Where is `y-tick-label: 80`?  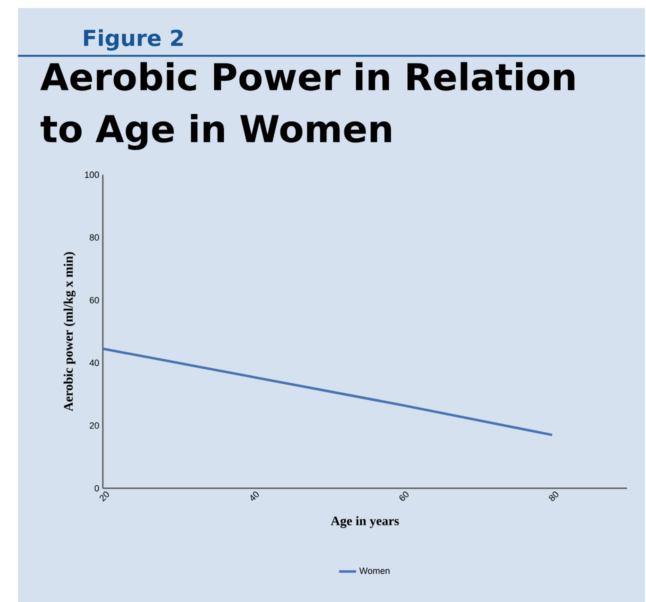 y-tick-label: 80 is located at coordinates (94, 237).